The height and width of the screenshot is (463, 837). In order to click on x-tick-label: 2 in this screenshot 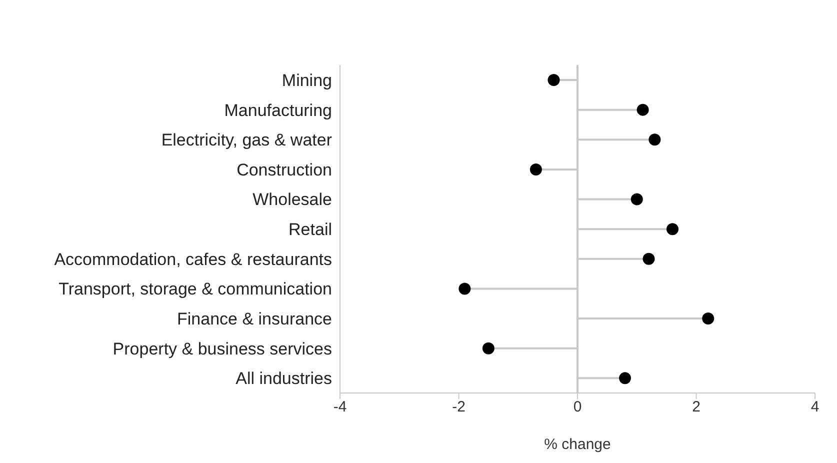, I will do `click(696, 407)`.